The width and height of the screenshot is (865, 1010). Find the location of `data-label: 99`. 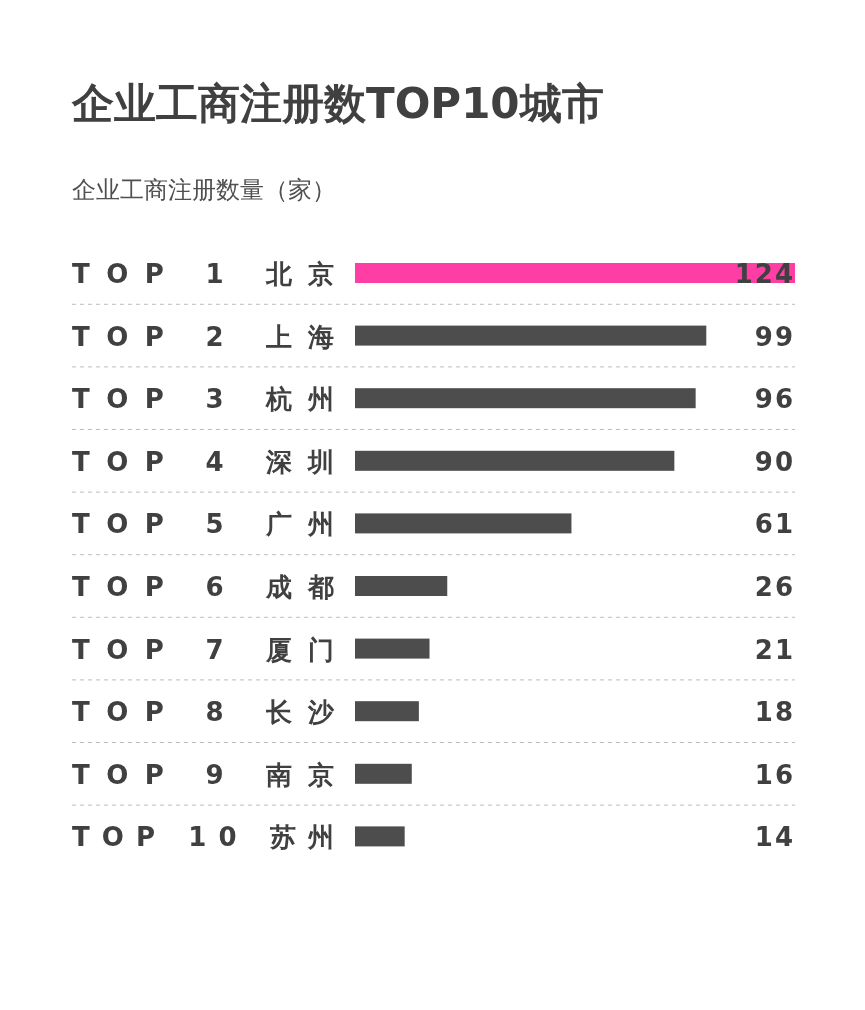

data-label: 99 is located at coordinates (774, 336).